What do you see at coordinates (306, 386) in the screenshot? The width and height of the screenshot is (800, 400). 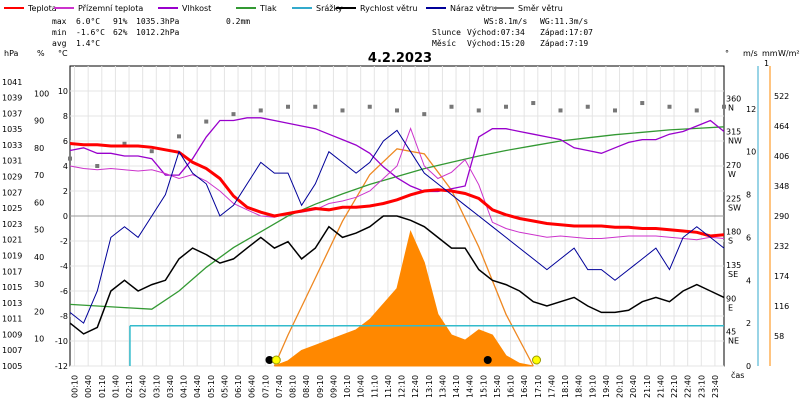 I see `x-tick-label: 08:40` at bounding box center [306, 386].